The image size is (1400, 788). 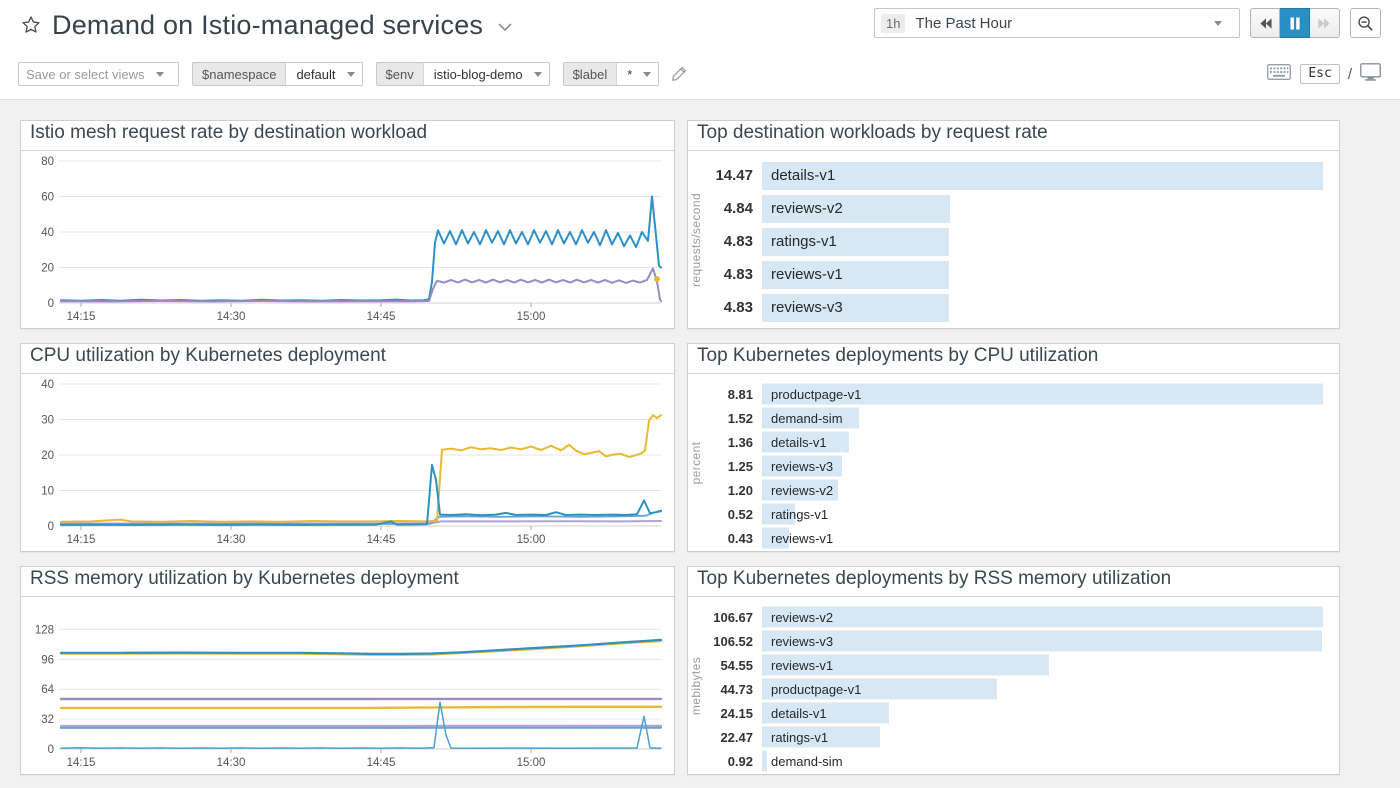 What do you see at coordinates (347, 359) in the screenshot?
I see `chart-title: CPU utilization by Kubernetes deployment` at bounding box center [347, 359].